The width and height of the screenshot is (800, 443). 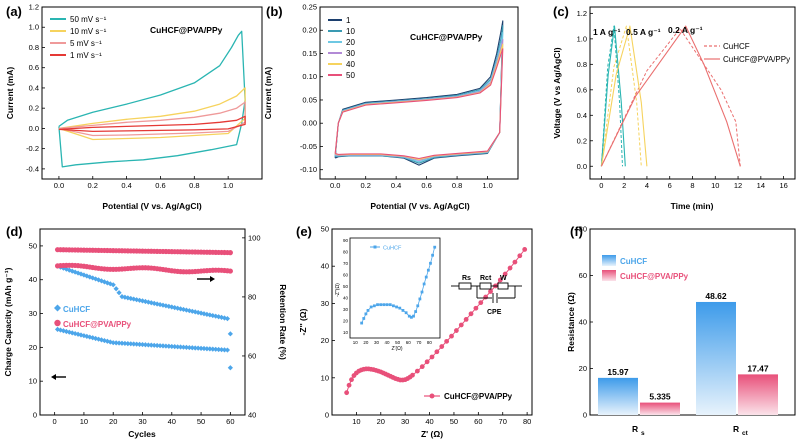 What do you see at coordinates (325, 303) in the screenshot?
I see `y-tick-label: 30` at bounding box center [325, 303].